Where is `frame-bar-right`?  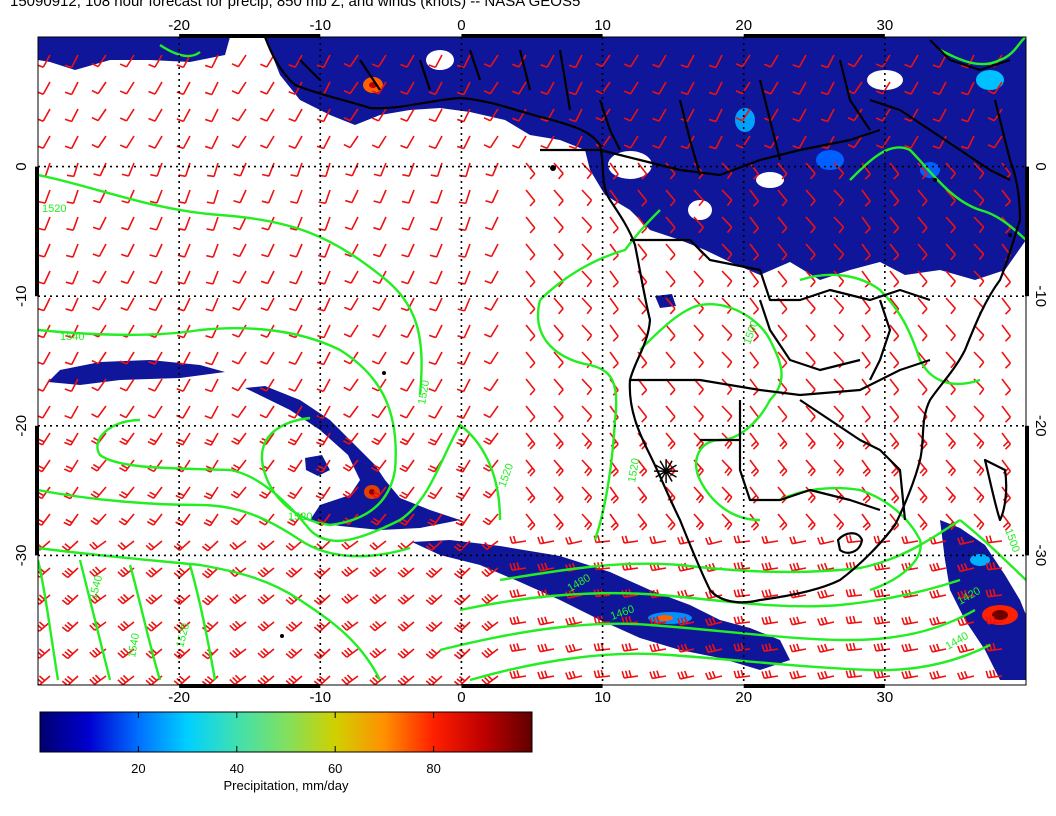
frame-bar-right is located at coordinates (1027, 231).